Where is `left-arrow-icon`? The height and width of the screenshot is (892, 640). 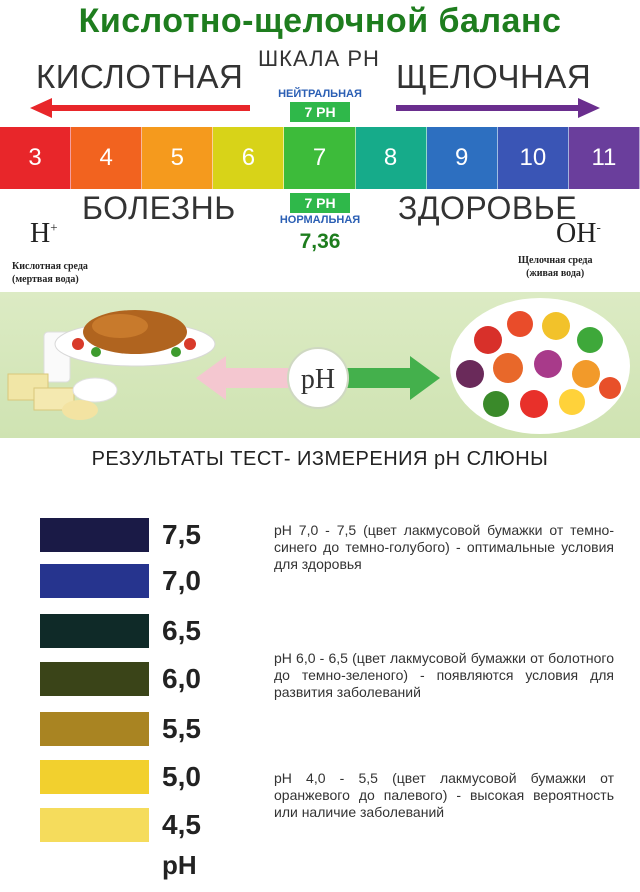 left-arrow-icon is located at coordinates (140, 108).